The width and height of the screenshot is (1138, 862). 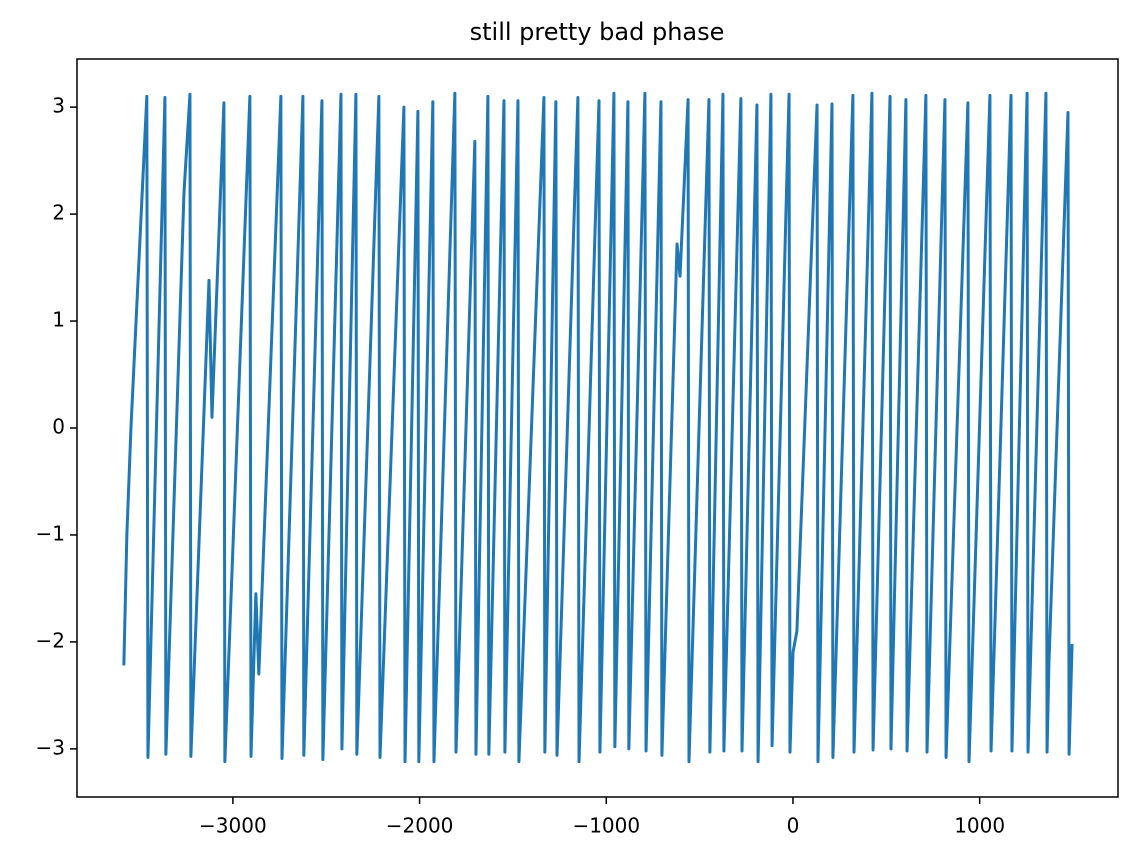 I want to click on x-tick-label: −3000, so click(x=233, y=826).